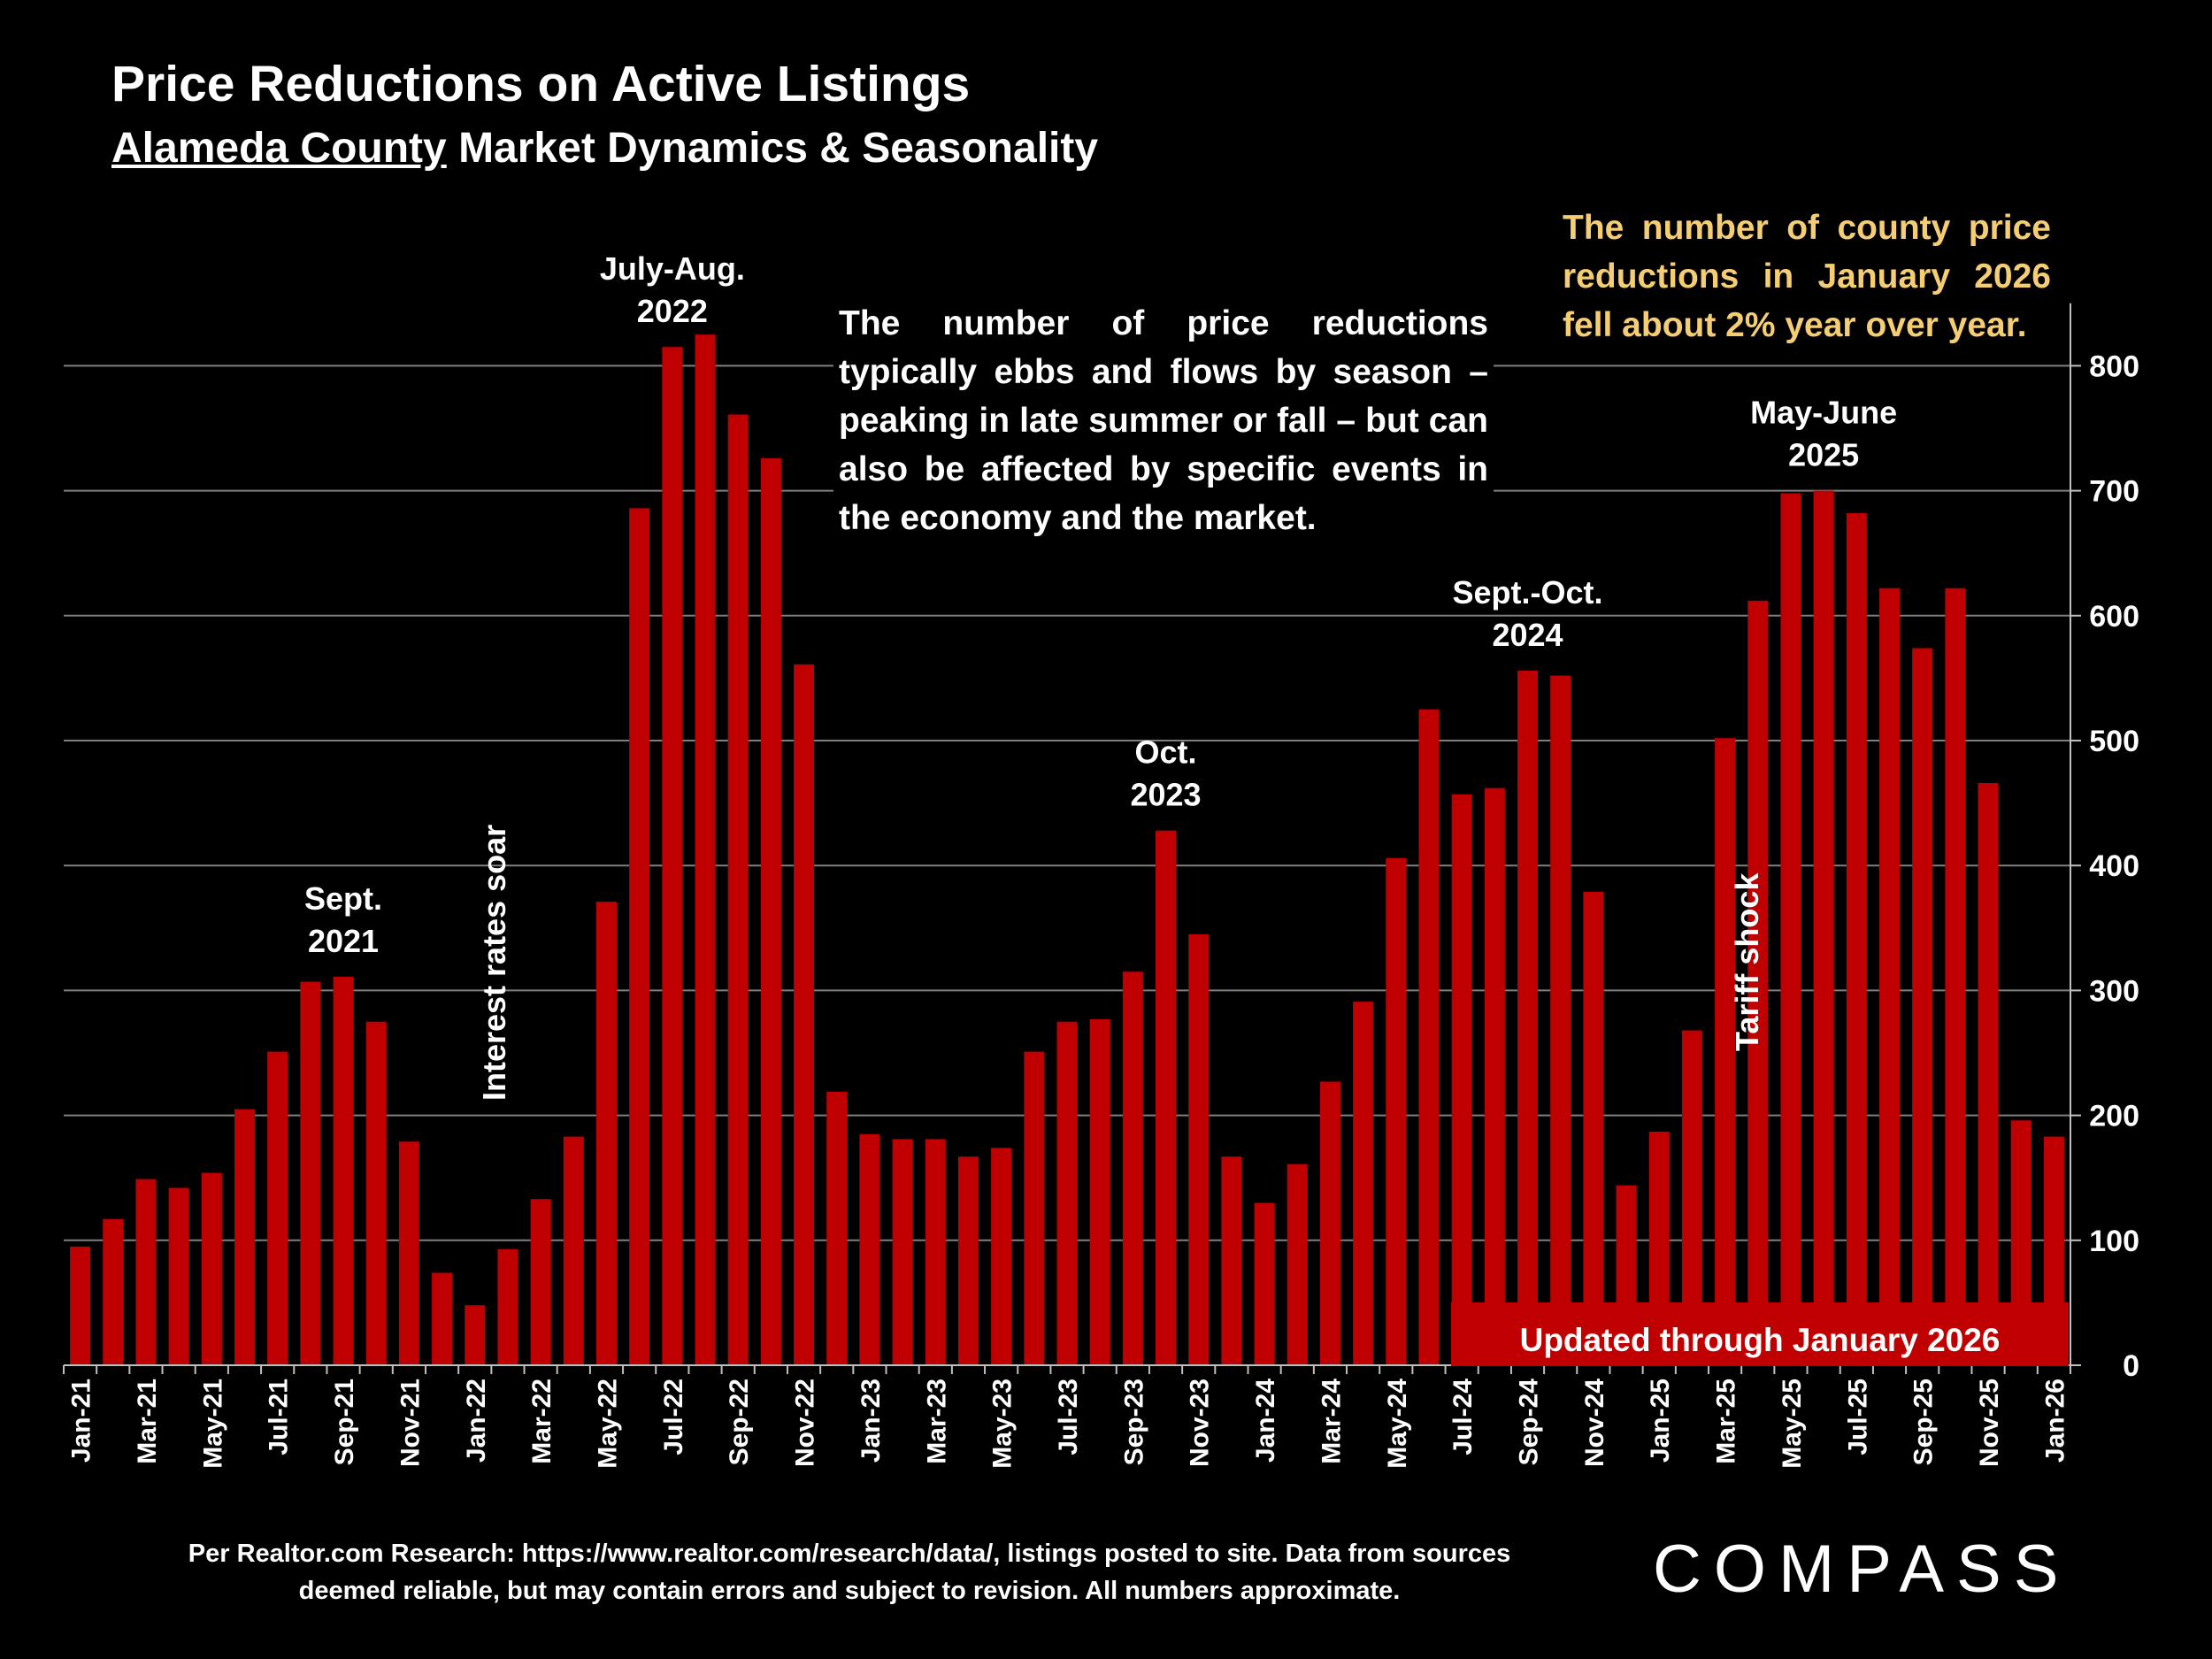 Image resolution: width=2212 pixels, height=1659 pixels. I want to click on x-tick-label: Nov-25, so click(1990, 1423).